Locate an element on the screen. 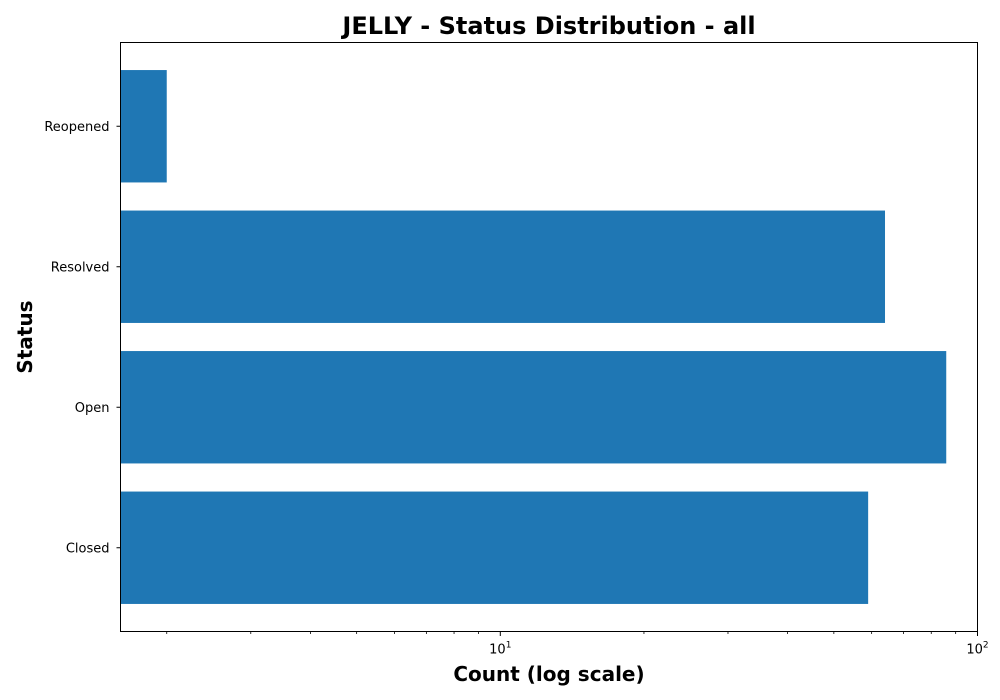  x-axis-label: Count (log scale) is located at coordinates (548, 674).